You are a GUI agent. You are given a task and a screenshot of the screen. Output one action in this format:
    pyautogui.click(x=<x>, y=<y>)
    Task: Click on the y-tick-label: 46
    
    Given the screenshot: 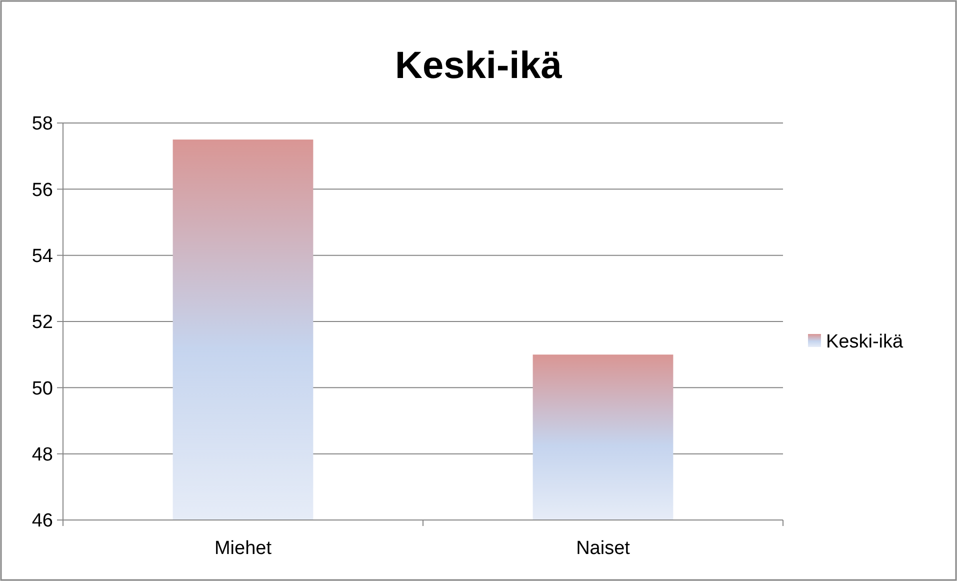 What is the action you would take?
    pyautogui.click(x=42, y=521)
    